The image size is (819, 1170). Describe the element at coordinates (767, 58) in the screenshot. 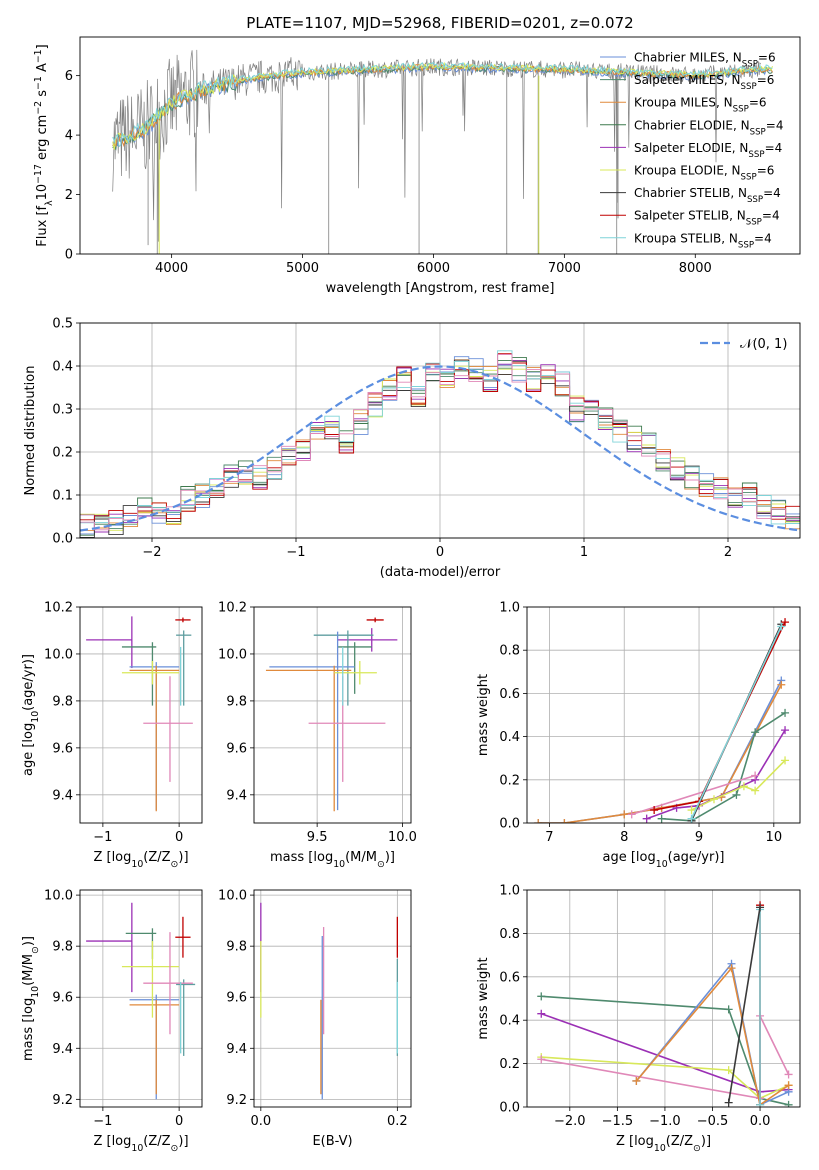

I see `label-part: =6` at that location.